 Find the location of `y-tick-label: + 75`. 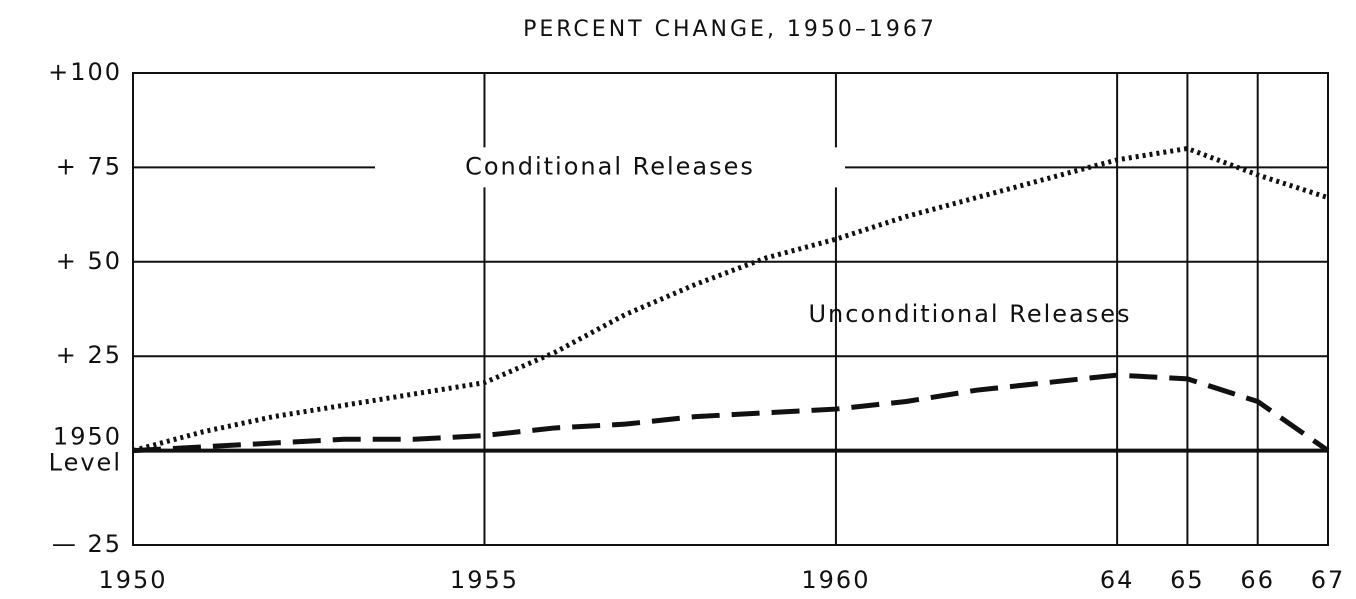

y-tick-label: + 75 is located at coordinates (89, 166).